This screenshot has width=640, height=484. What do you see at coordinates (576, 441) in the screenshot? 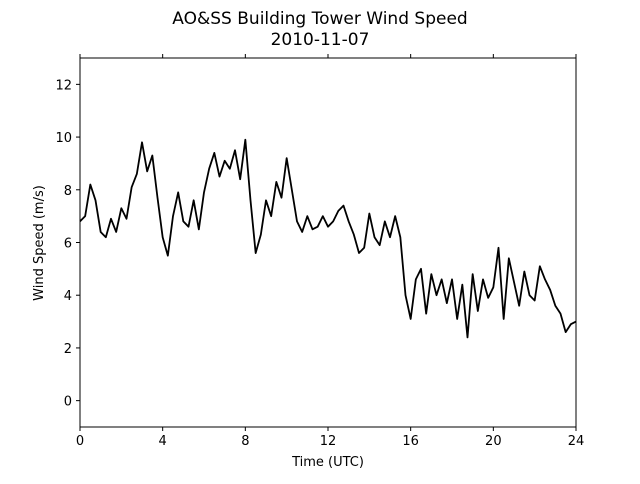
I see `x-tick-label: 24` at bounding box center [576, 441].